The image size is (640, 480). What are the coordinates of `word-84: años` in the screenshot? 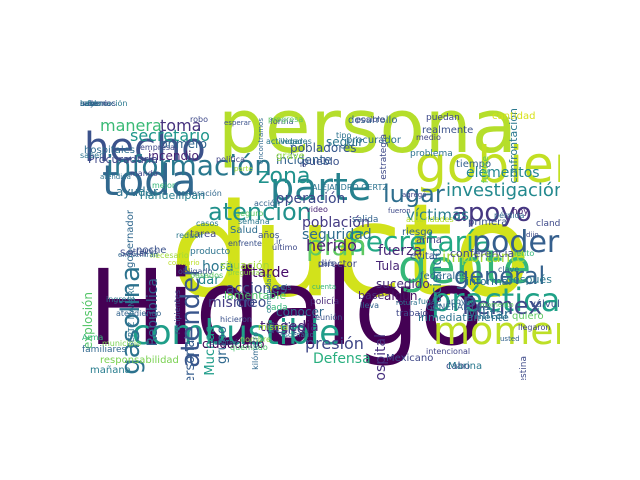 It's located at (269, 236).